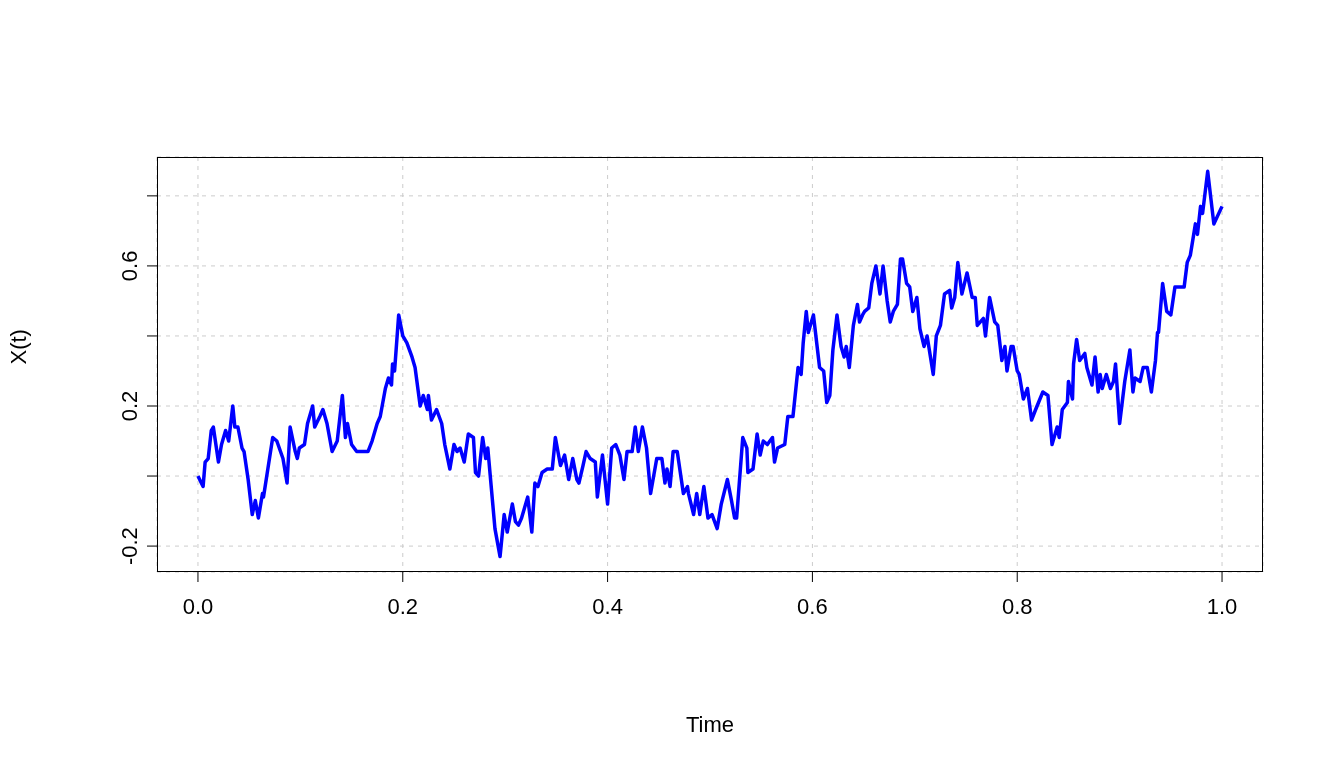 The height and width of the screenshot is (768, 1344). I want to click on x-tick-label: 0.0, so click(198, 606).